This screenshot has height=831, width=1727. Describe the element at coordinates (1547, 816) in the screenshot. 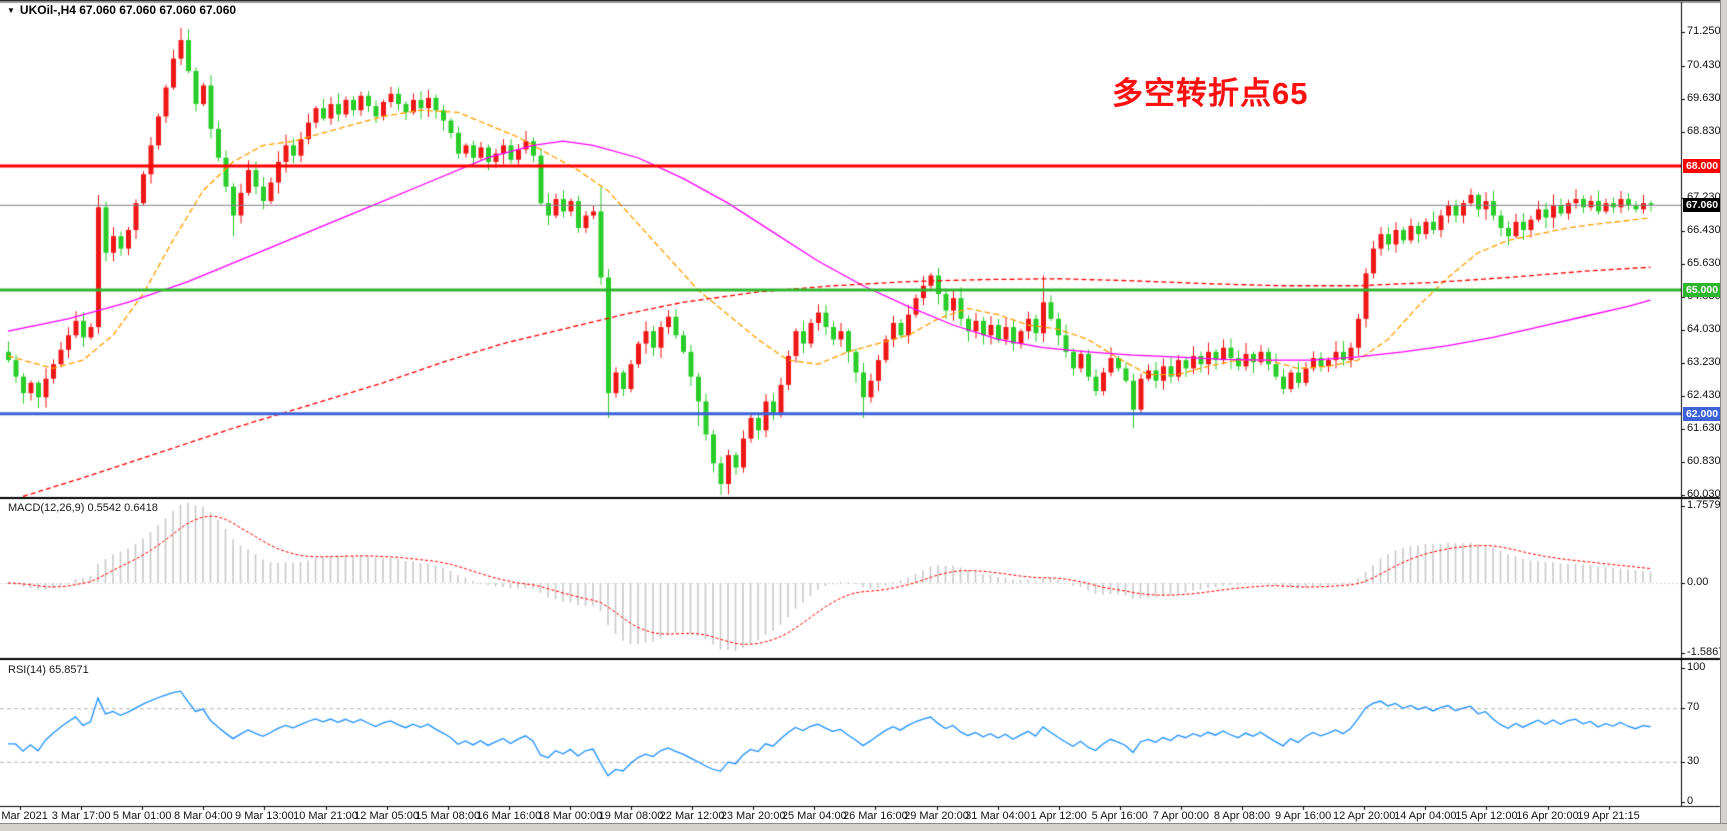

I see `time-axis-label: 16 Apr 20:00` at that location.